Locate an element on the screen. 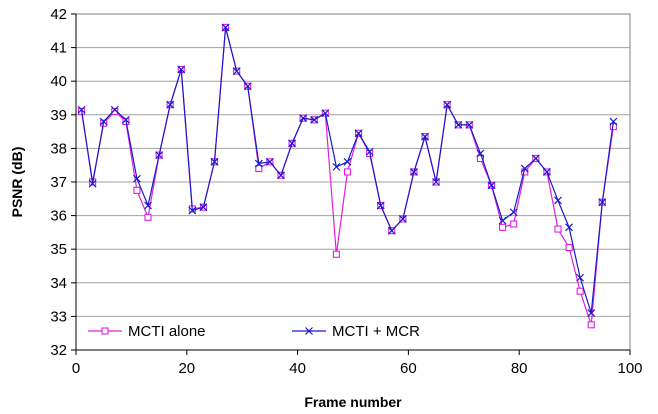  legend-item-0: MCTI alone is located at coordinates (147, 331).